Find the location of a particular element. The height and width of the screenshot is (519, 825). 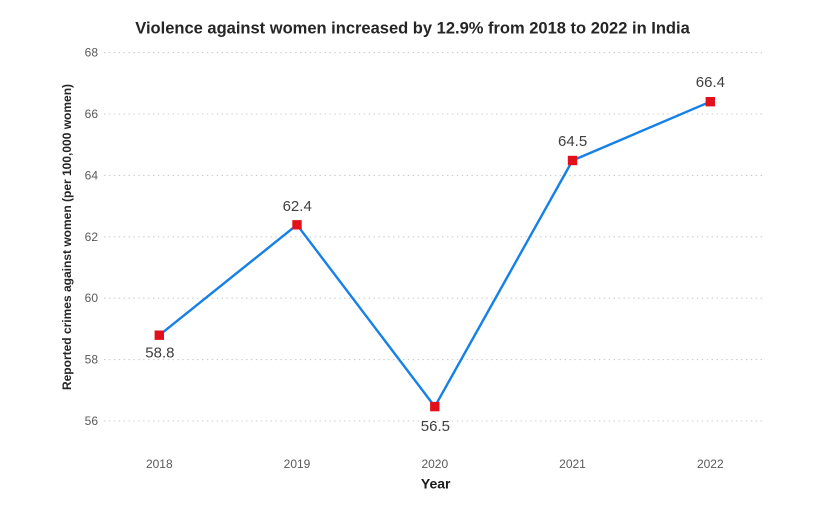

svg-text: 64 is located at coordinates (92, 175).